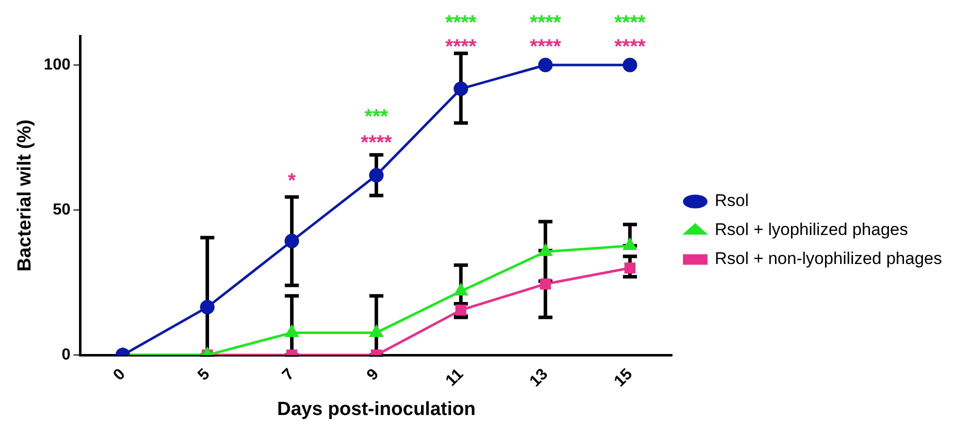 The width and height of the screenshot is (958, 425). I want to click on x-tick-label: 9, so click(373, 375).